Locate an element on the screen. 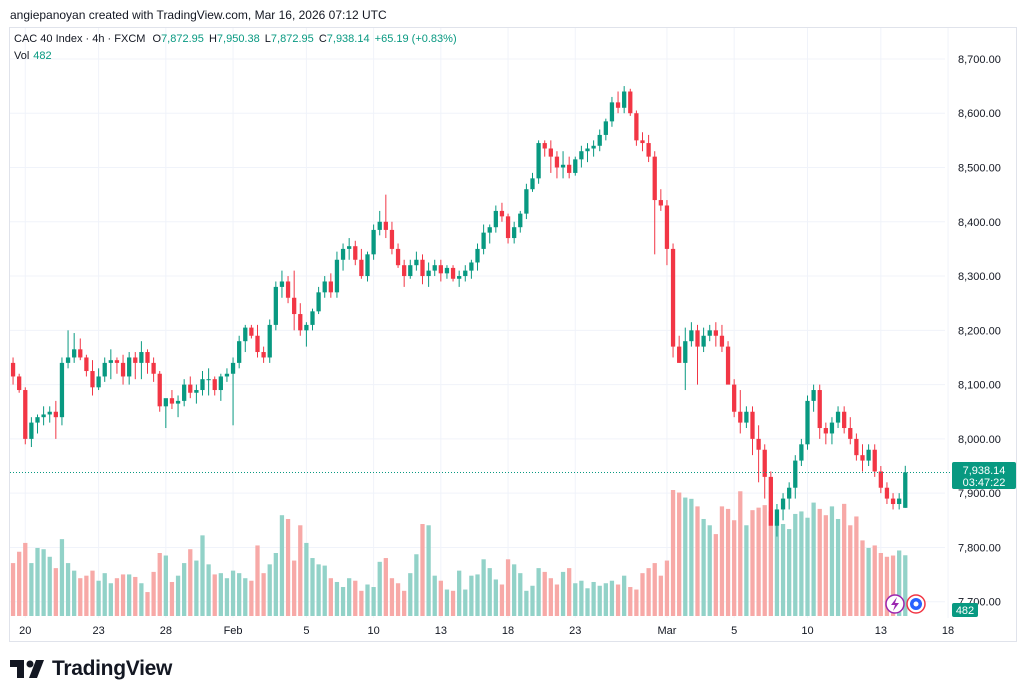 The image size is (1024, 698). volume-tag-value: 482 is located at coordinates (965, 611).